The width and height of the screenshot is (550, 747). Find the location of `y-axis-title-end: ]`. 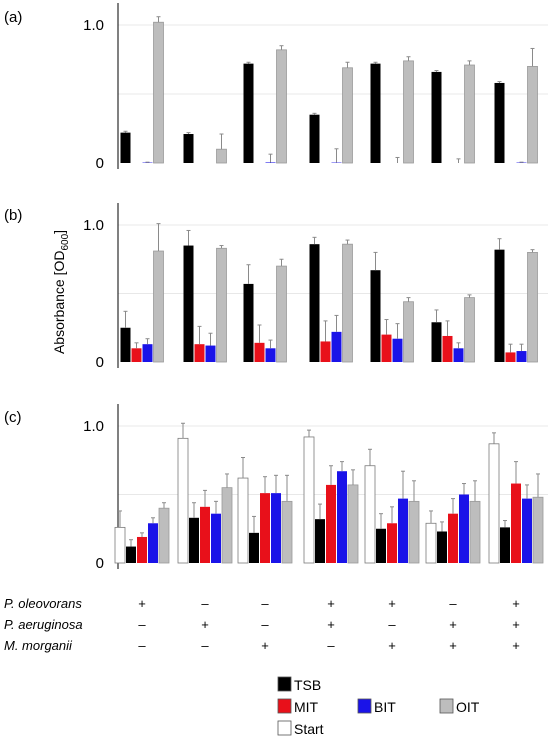

y-axis-title-end: ] is located at coordinates (59, 232).